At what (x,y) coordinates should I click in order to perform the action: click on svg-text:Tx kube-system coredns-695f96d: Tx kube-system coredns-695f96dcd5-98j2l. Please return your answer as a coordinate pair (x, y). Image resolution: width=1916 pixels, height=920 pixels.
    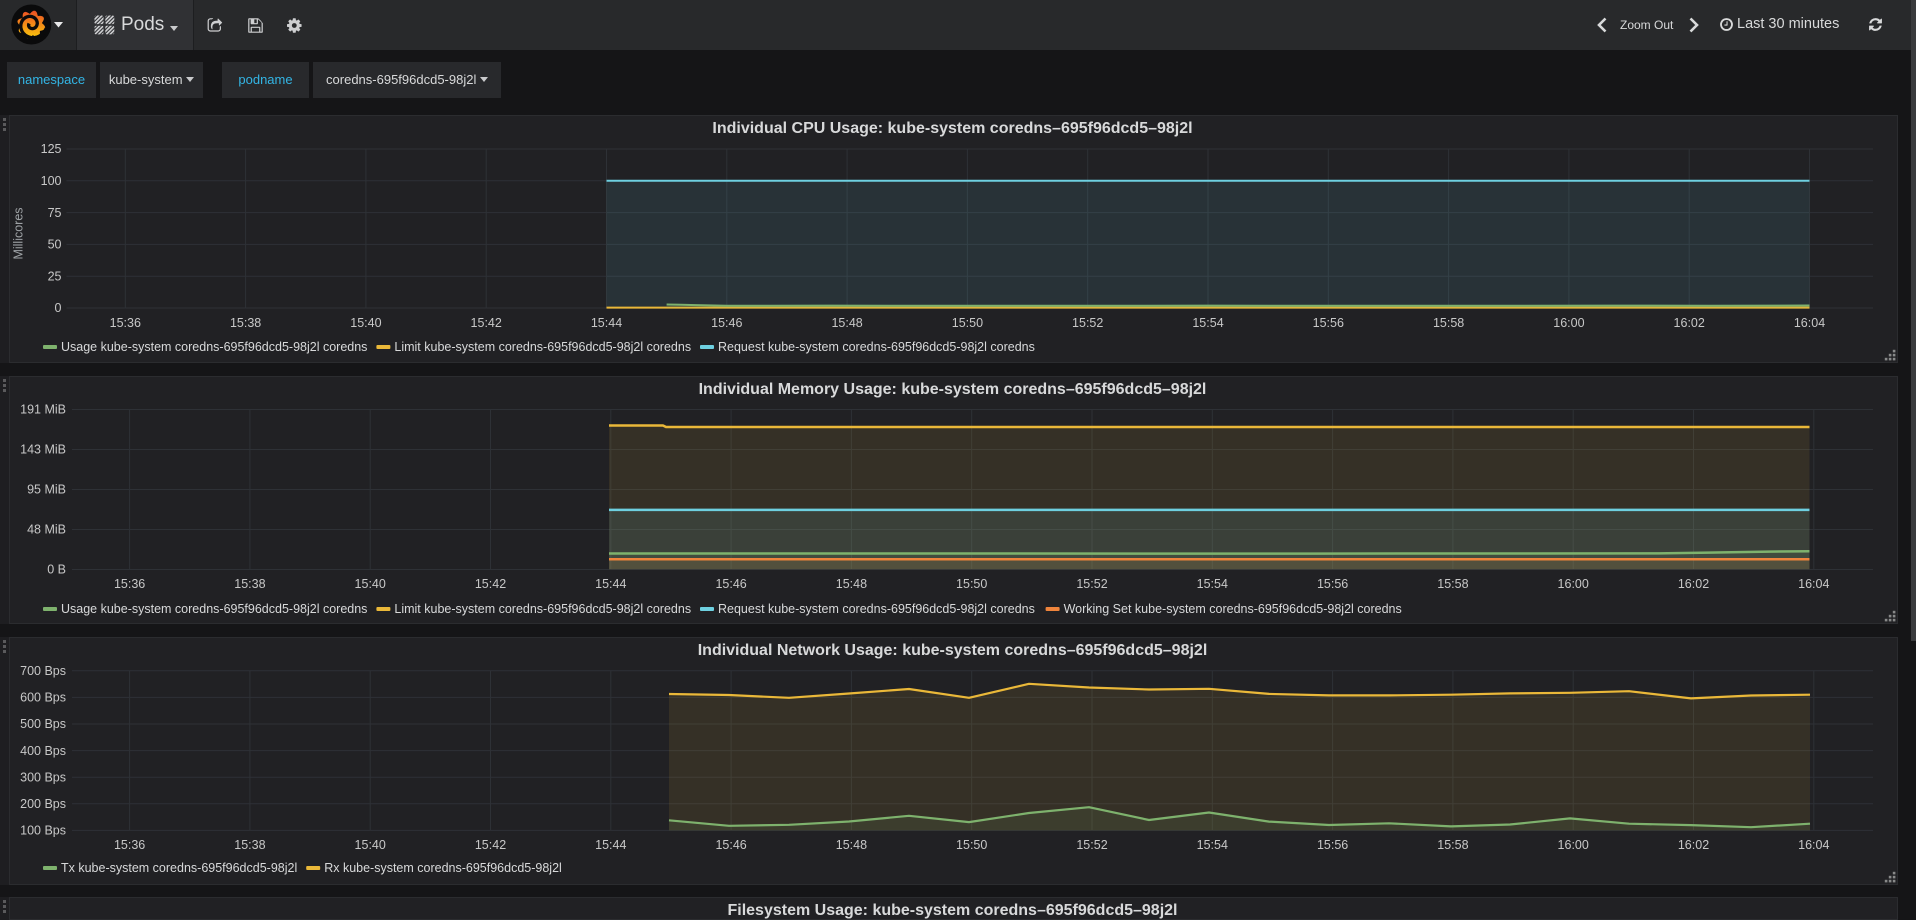
    Looking at the image, I should click on (179, 868).